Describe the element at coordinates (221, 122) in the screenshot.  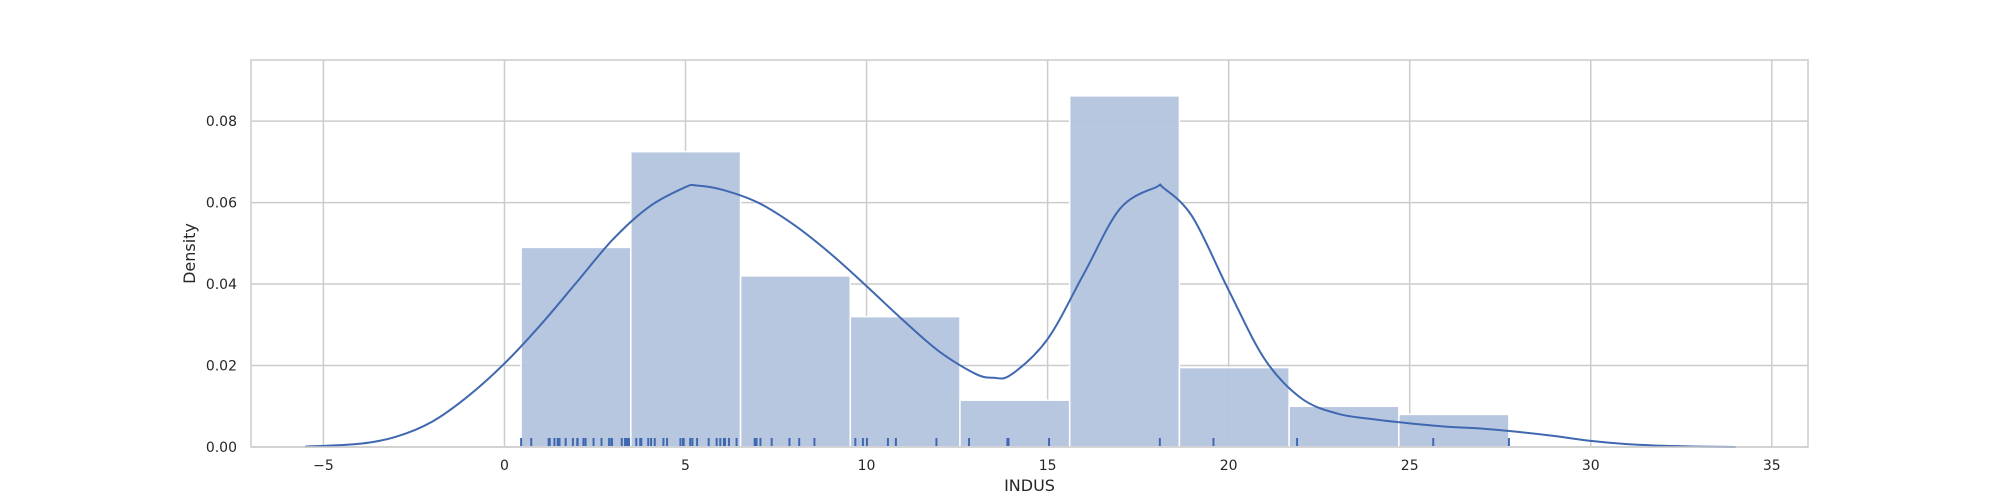
I see `y-tick-label: 0.08` at that location.